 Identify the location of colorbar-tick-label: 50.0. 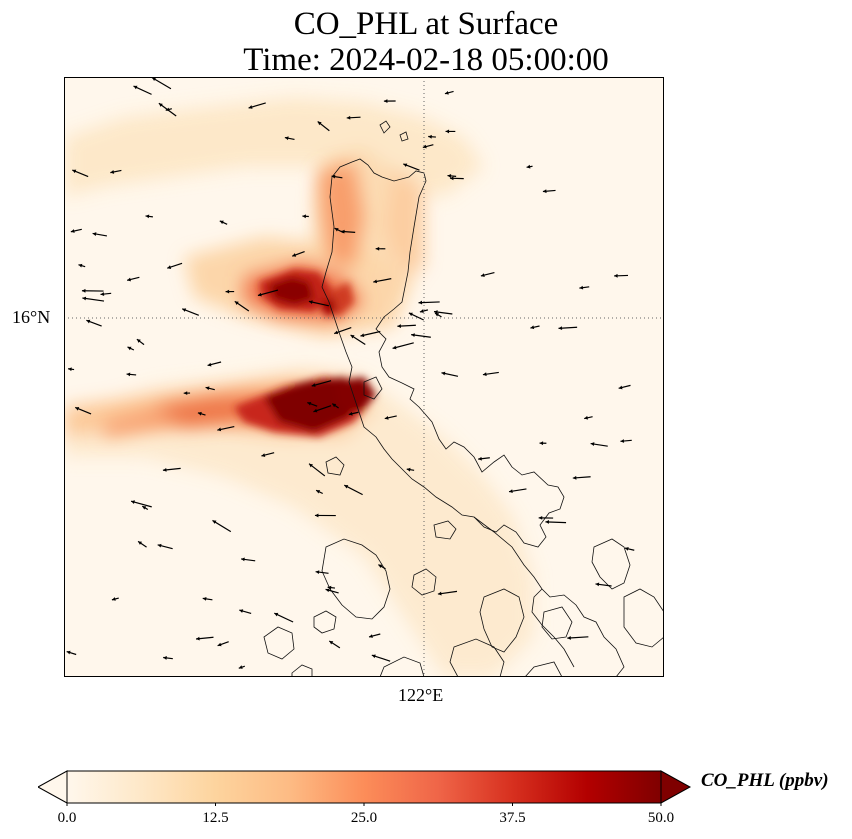
(661, 818).